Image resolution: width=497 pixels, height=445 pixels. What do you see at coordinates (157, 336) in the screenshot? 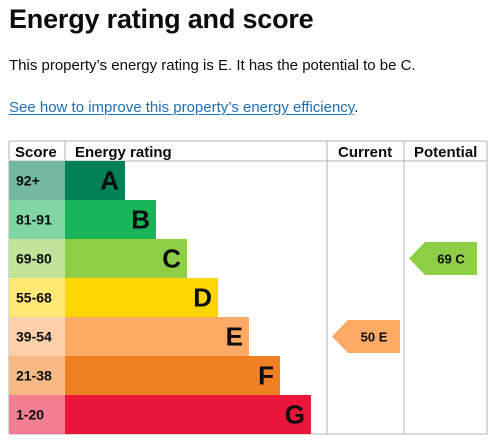
I see `rating-bar-e` at bounding box center [157, 336].